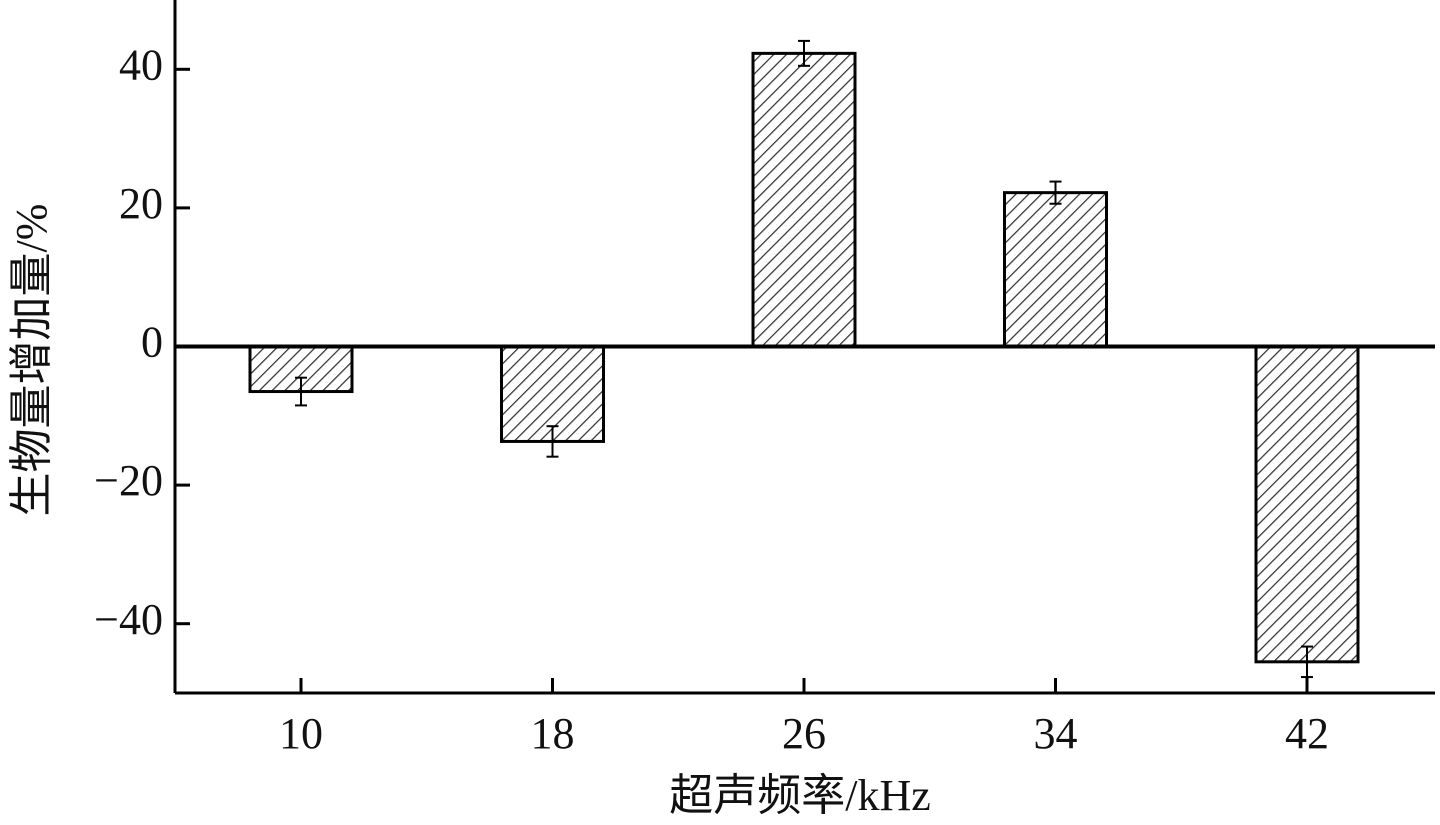  Describe the element at coordinates (128, 619) in the screenshot. I see `y-tick-label: −40` at that location.